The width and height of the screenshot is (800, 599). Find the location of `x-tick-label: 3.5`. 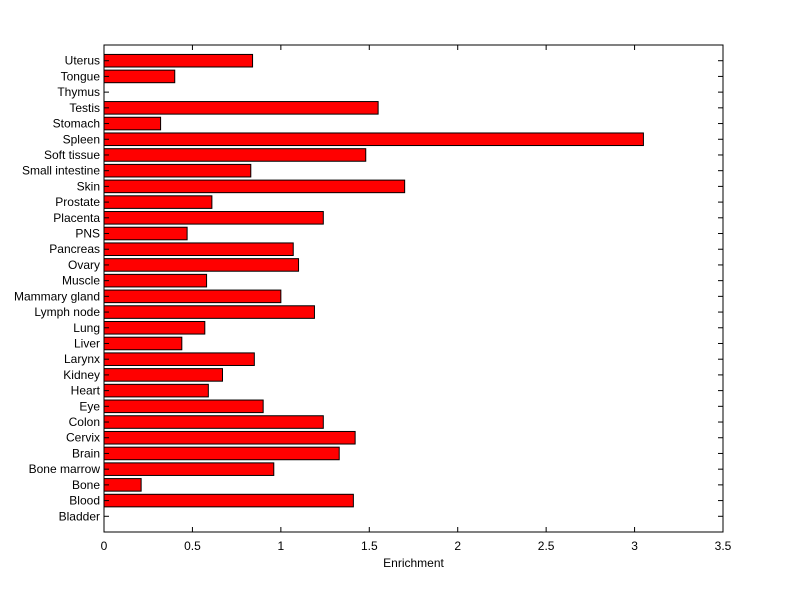

x-tick-label: 3.5 is located at coordinates (723, 546).